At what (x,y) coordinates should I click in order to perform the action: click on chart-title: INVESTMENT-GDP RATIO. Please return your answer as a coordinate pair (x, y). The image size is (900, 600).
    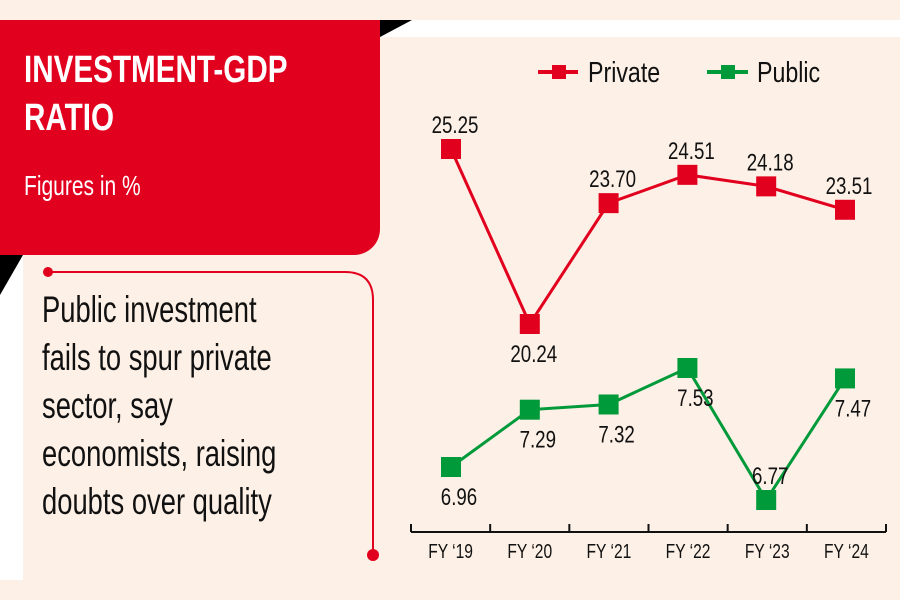
    Looking at the image, I should click on (155, 94).